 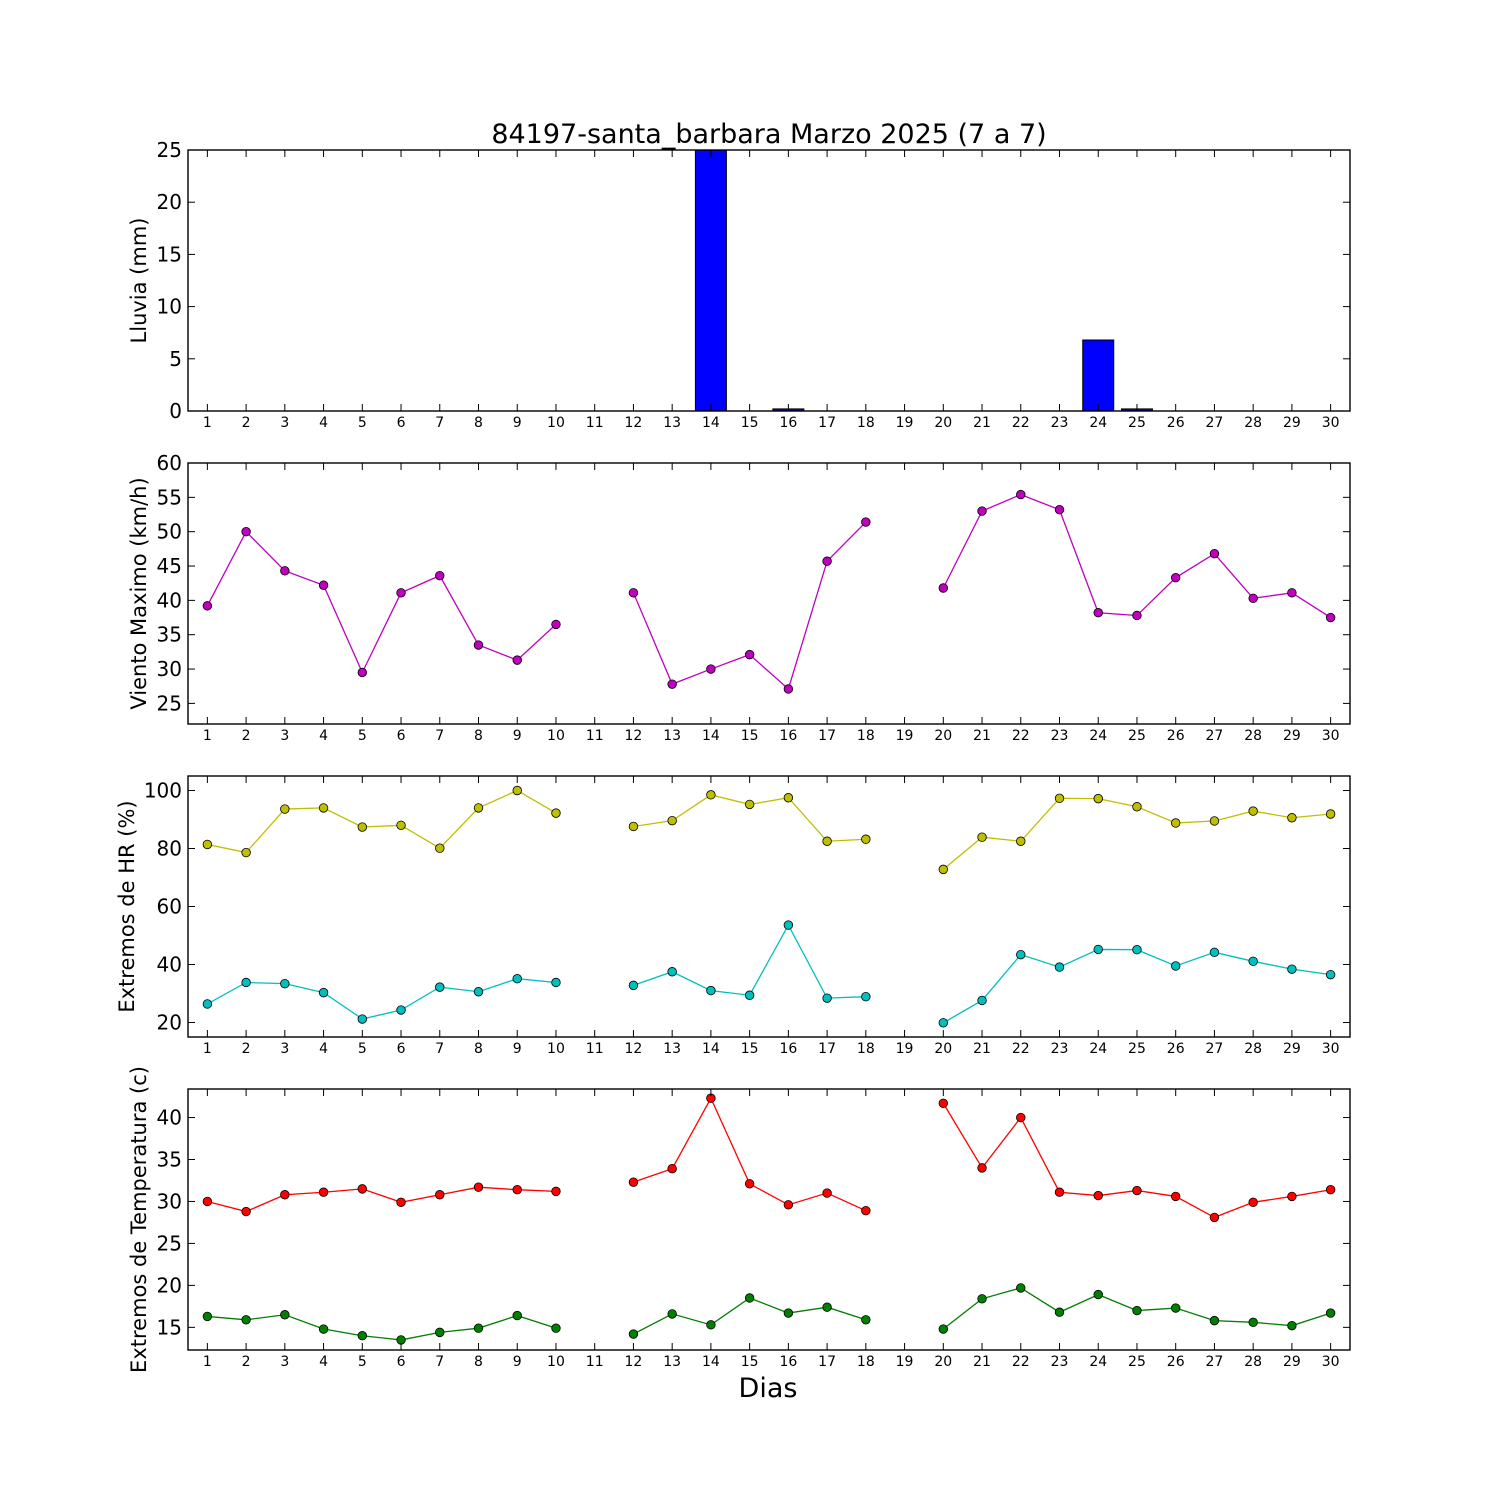 What do you see at coordinates (672, 423) in the screenshot?
I see `x-tick-label: 13` at bounding box center [672, 423].